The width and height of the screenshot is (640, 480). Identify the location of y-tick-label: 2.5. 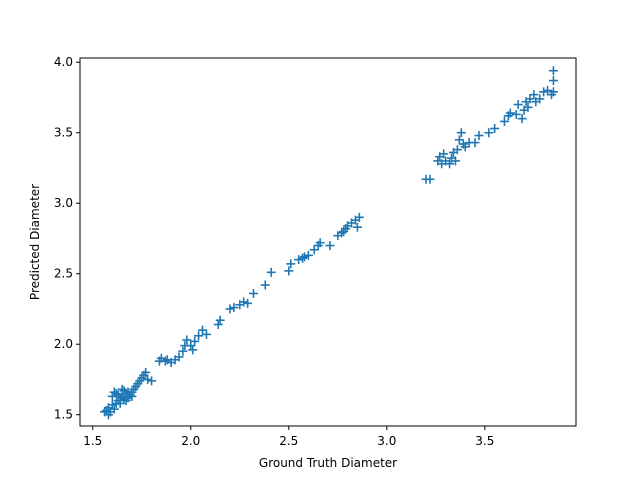
(63, 274).